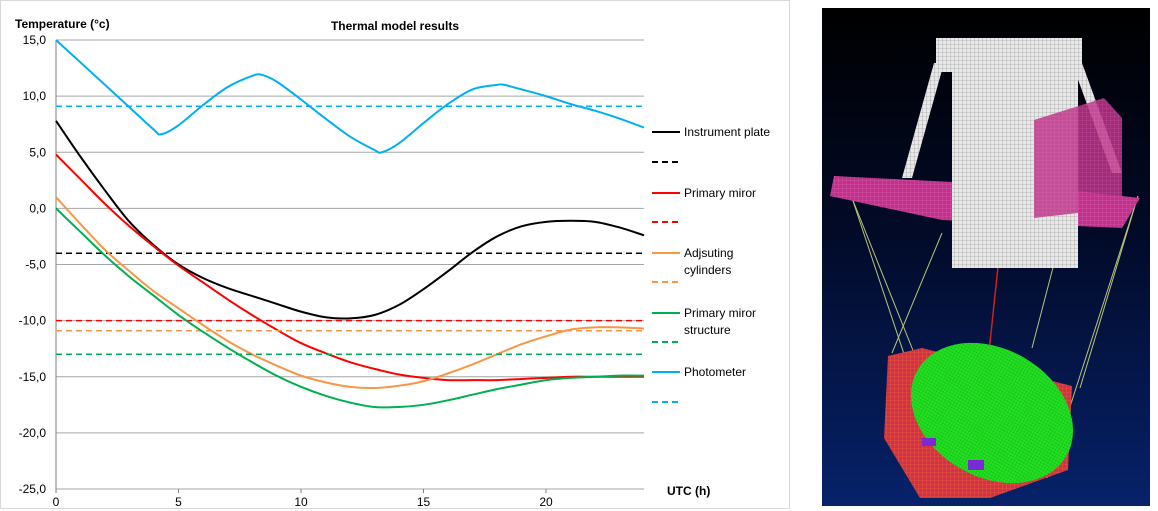 The height and width of the screenshot is (511, 1158). I want to click on x-tick-label: 15, so click(424, 502).